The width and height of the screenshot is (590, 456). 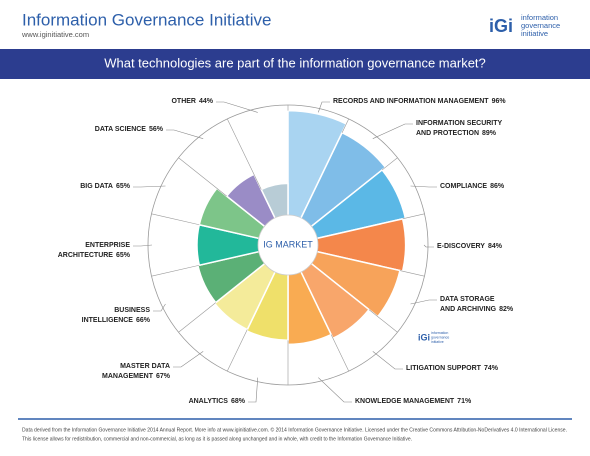 I want to click on category-name: OTHER, so click(x=183, y=101).